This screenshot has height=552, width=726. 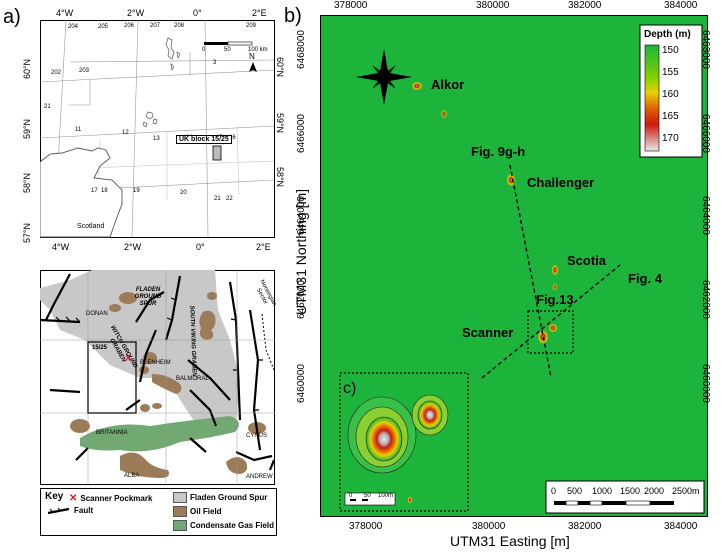 I want to click on x-tick-top: 380000, so click(x=493, y=5).